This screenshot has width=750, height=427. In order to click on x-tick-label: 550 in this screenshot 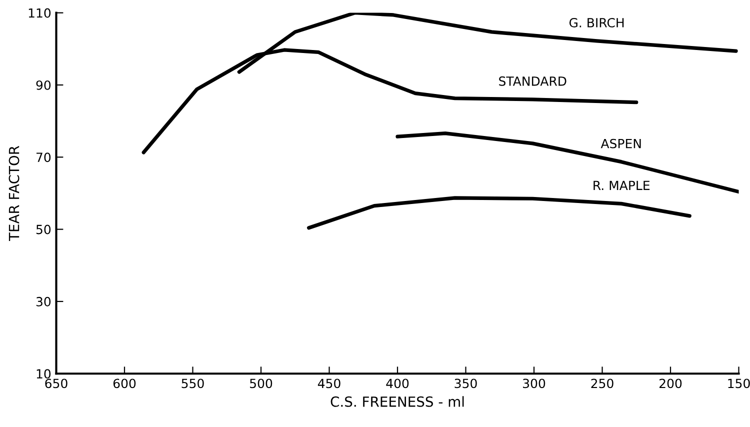, I will do `click(193, 383)`.